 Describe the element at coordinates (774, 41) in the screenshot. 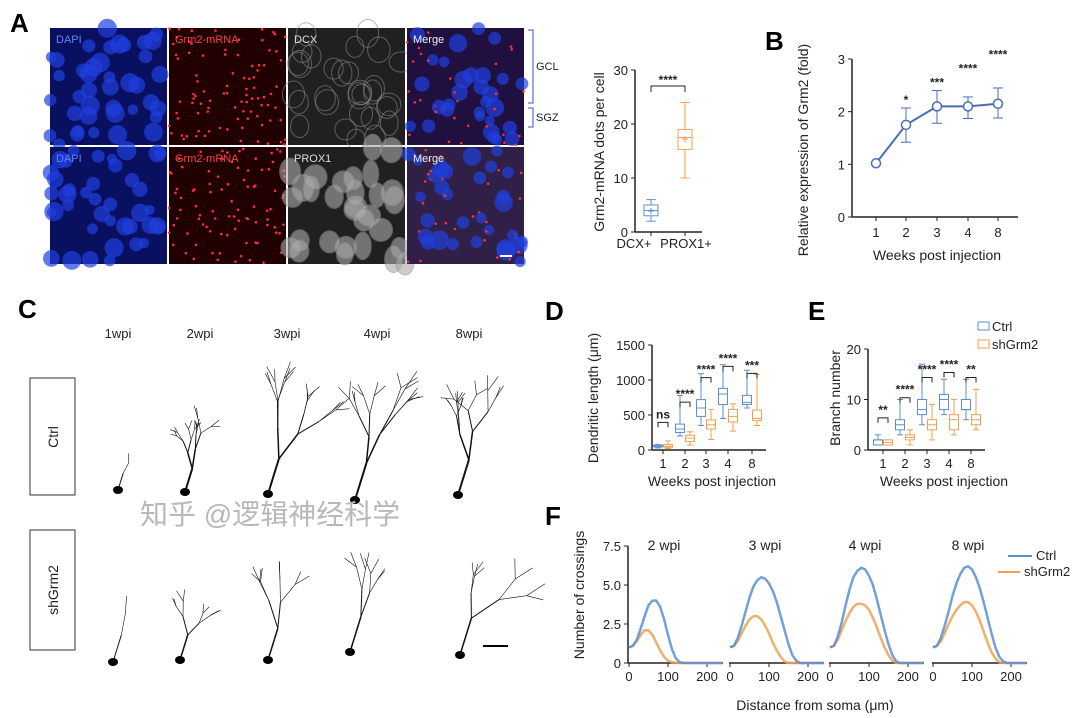

I see `panel-letter-b: B` at that location.